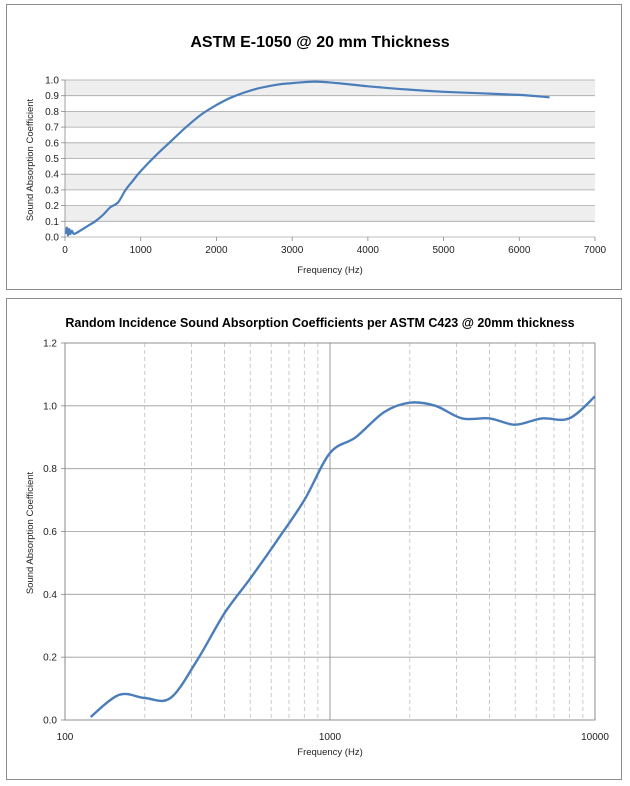 The width and height of the screenshot is (630, 786). What do you see at coordinates (595, 250) in the screenshot?
I see `x-tick-label: 7000` at bounding box center [595, 250].